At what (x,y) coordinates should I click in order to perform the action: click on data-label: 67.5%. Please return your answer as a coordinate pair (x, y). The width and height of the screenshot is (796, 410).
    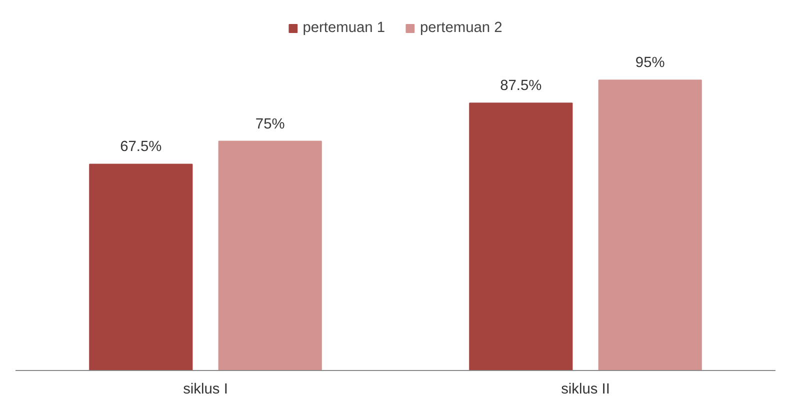
    Looking at the image, I should click on (141, 147).